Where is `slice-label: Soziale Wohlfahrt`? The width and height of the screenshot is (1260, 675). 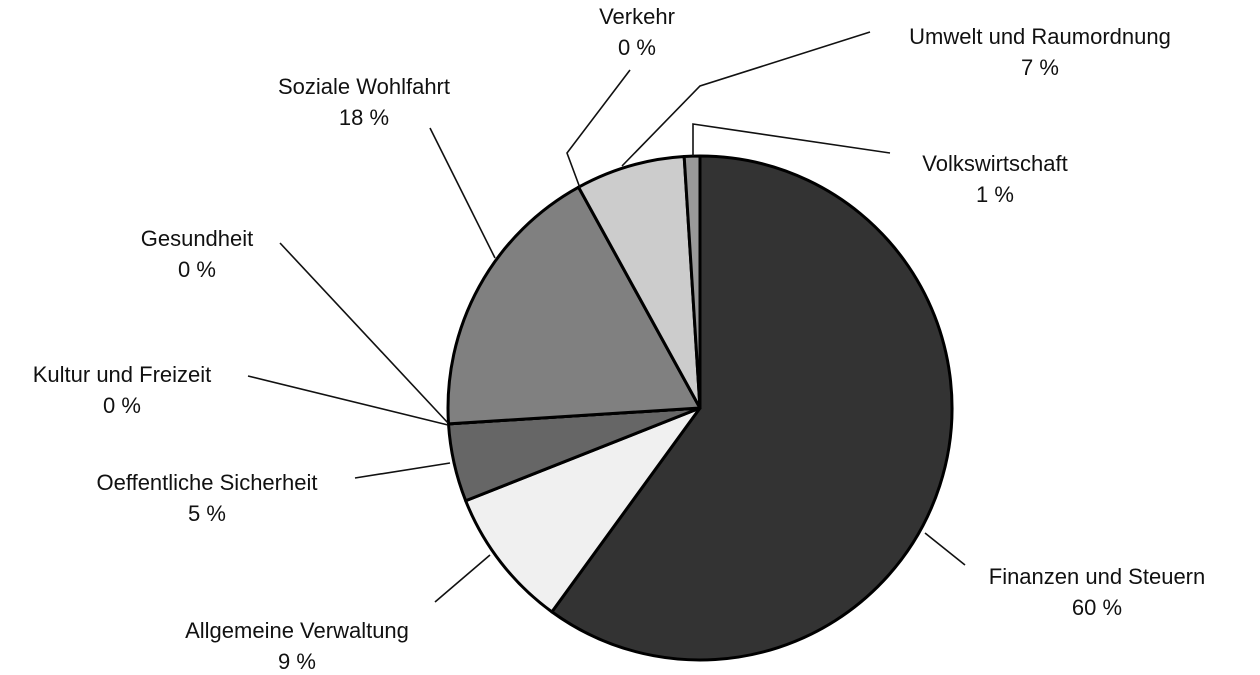
slice-label: Soziale Wohlfahrt is located at coordinates (364, 86).